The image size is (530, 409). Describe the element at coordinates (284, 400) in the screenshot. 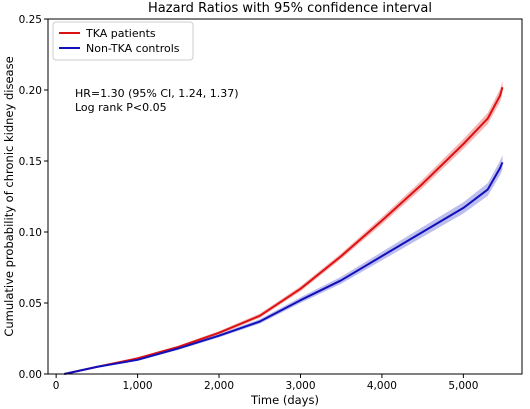

I see `x-axis-label: Time (days)` at that location.